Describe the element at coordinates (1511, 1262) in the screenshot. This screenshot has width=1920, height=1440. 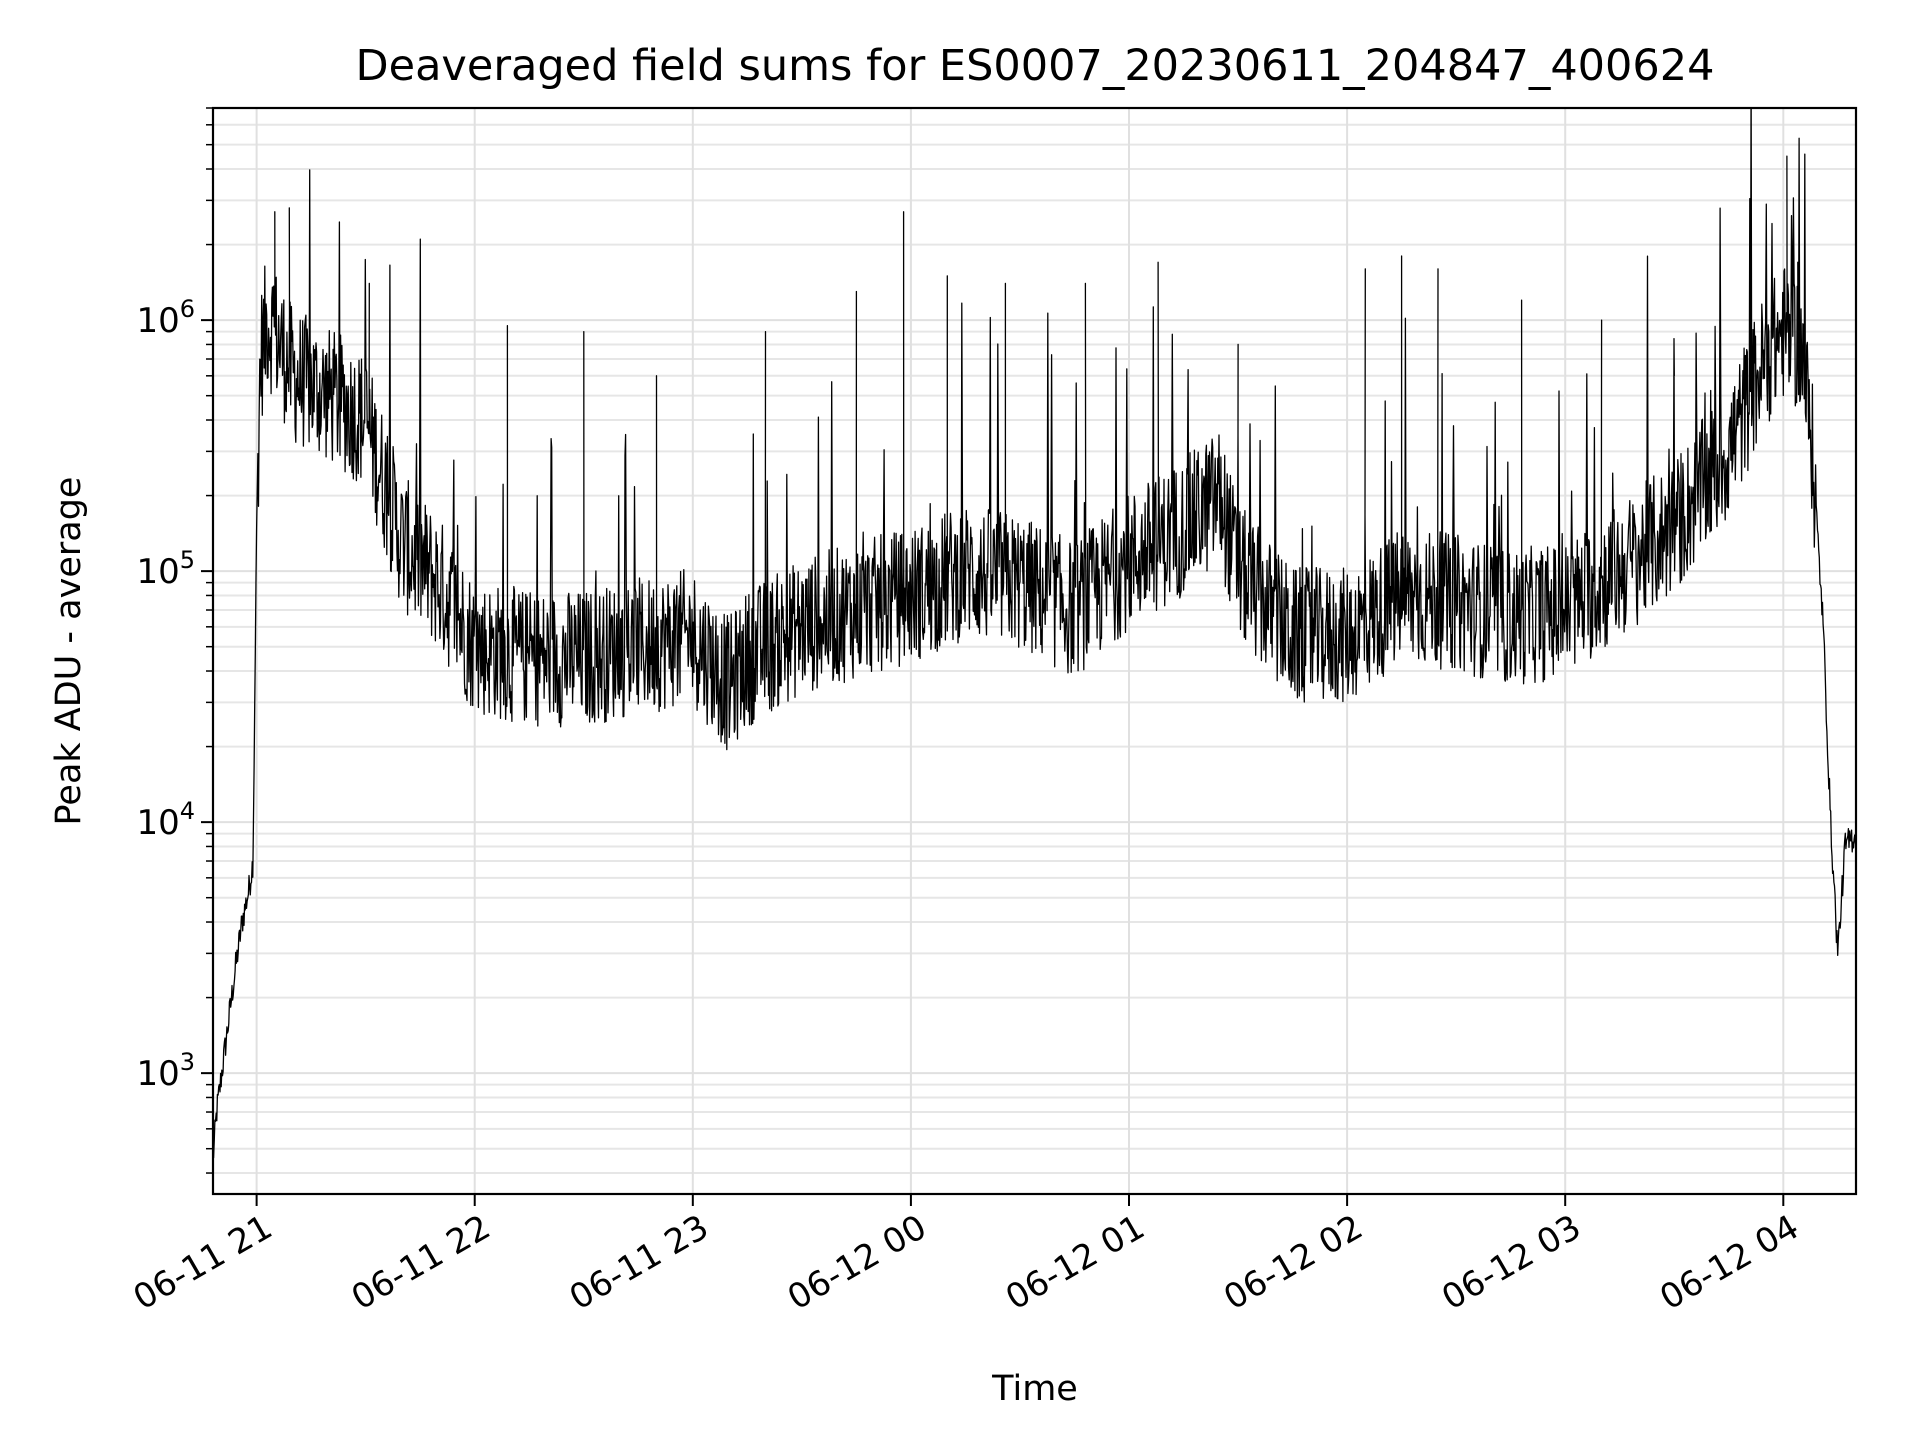
I see `x-tick-label: 06-12 03` at that location.